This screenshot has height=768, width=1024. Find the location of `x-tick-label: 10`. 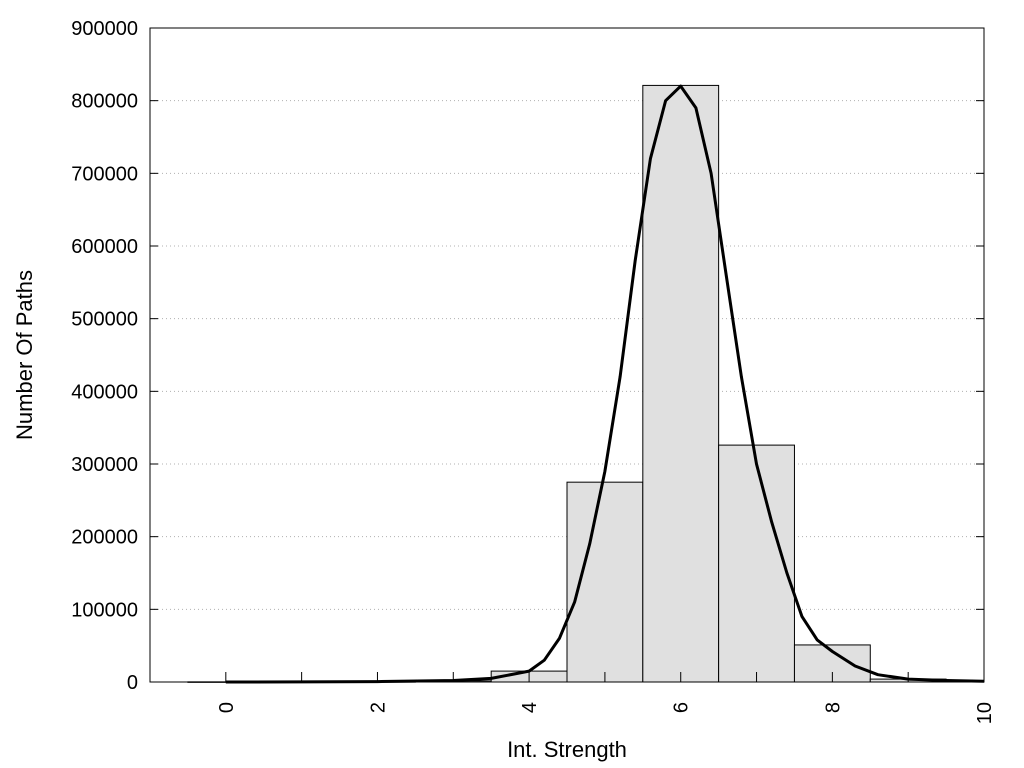

x-tick-label: 10 is located at coordinates (985, 713).